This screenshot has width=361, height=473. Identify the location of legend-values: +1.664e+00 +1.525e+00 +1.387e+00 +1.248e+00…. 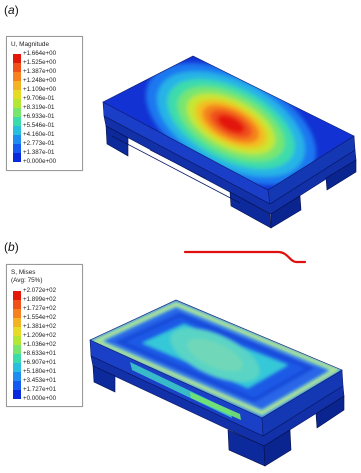
(40, 107).